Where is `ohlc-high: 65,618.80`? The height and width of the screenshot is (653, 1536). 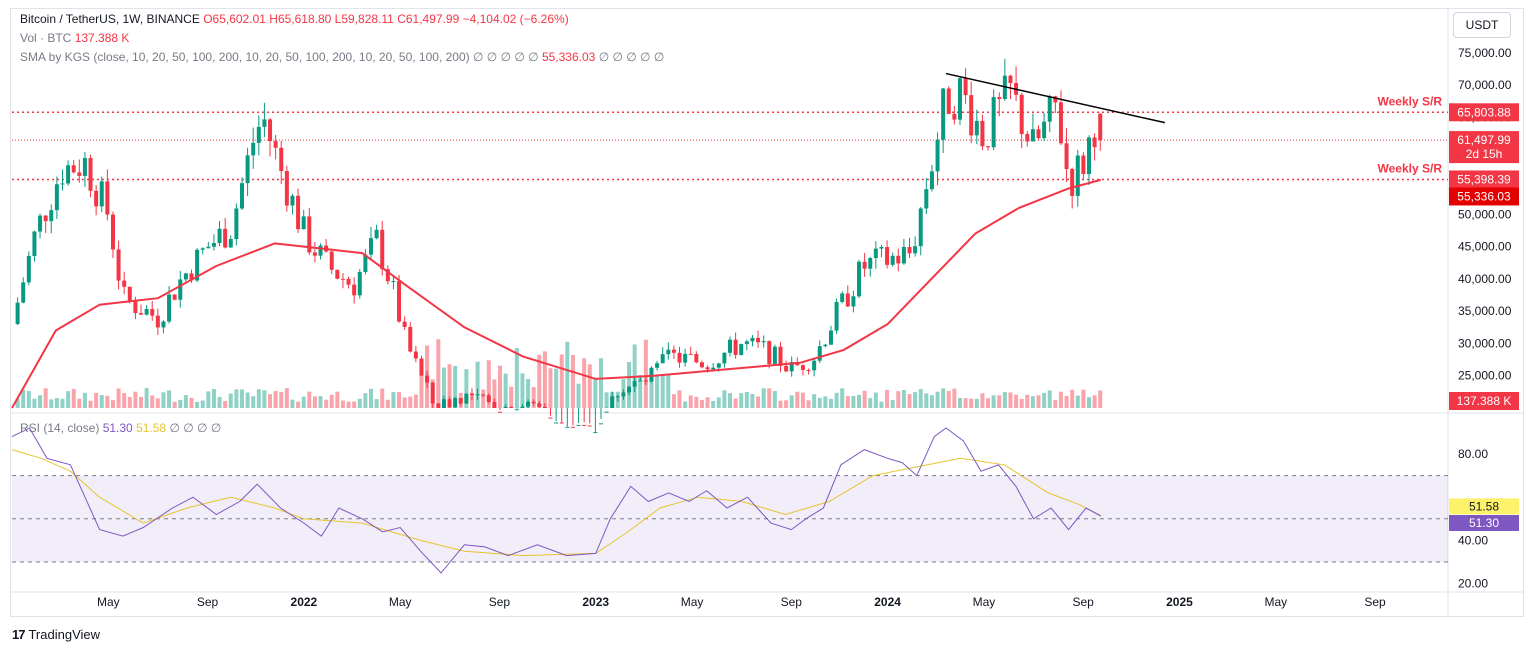 ohlc-high: 65,618.80 is located at coordinates (304, 19).